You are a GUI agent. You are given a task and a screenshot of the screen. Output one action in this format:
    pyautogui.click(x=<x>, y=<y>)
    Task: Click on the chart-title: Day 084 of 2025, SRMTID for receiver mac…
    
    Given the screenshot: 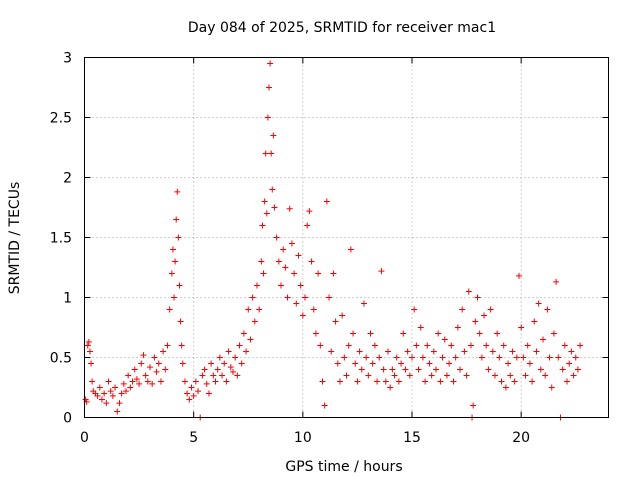 What is the action you would take?
    pyautogui.click(x=342, y=28)
    